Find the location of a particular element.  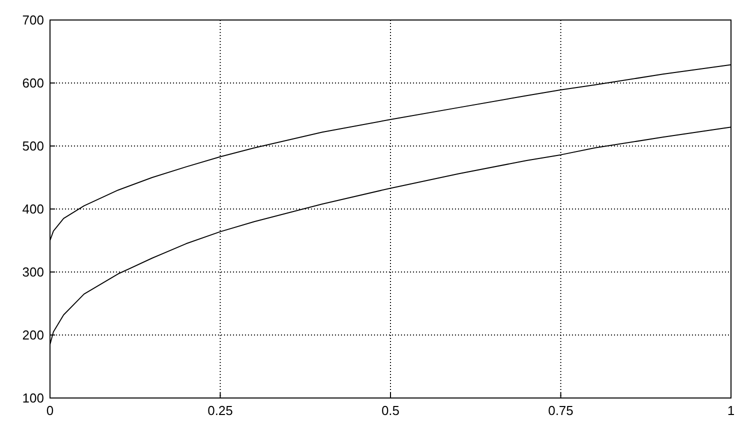

y-tick-label: 500 is located at coordinates (33, 146).